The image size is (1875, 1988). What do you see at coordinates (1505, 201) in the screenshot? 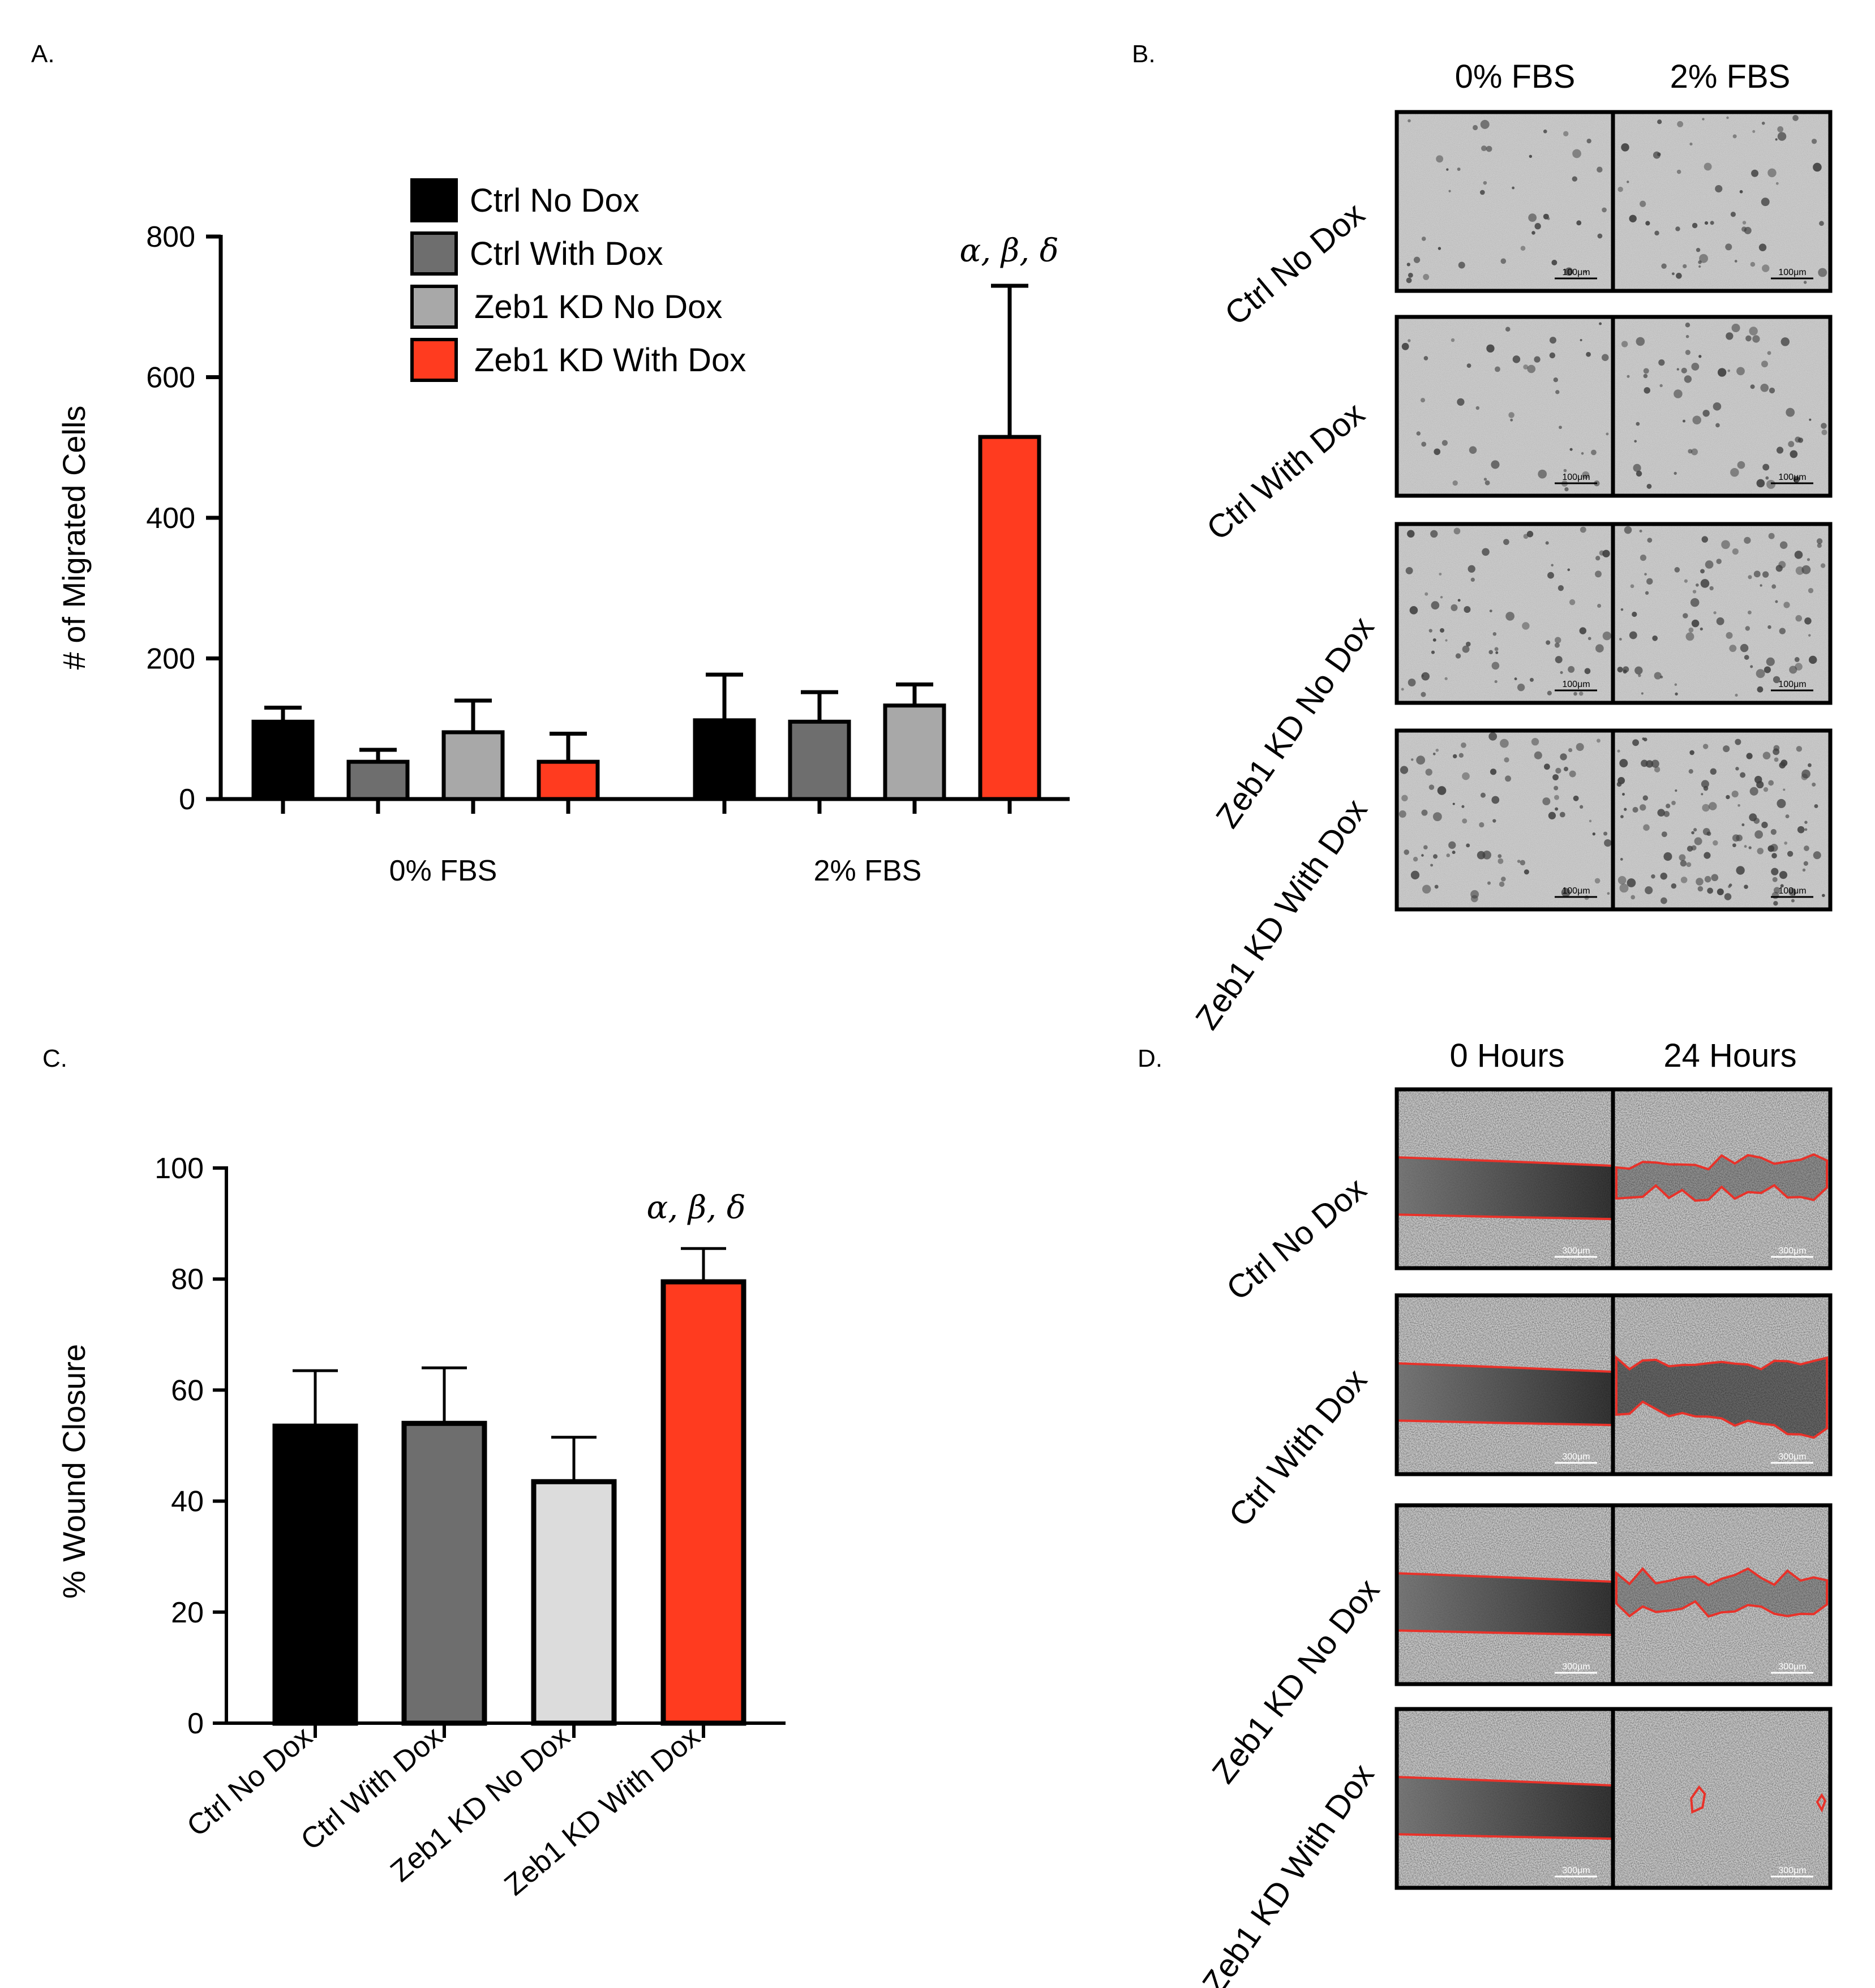
I see `micrograph-texture` at bounding box center [1505, 201].